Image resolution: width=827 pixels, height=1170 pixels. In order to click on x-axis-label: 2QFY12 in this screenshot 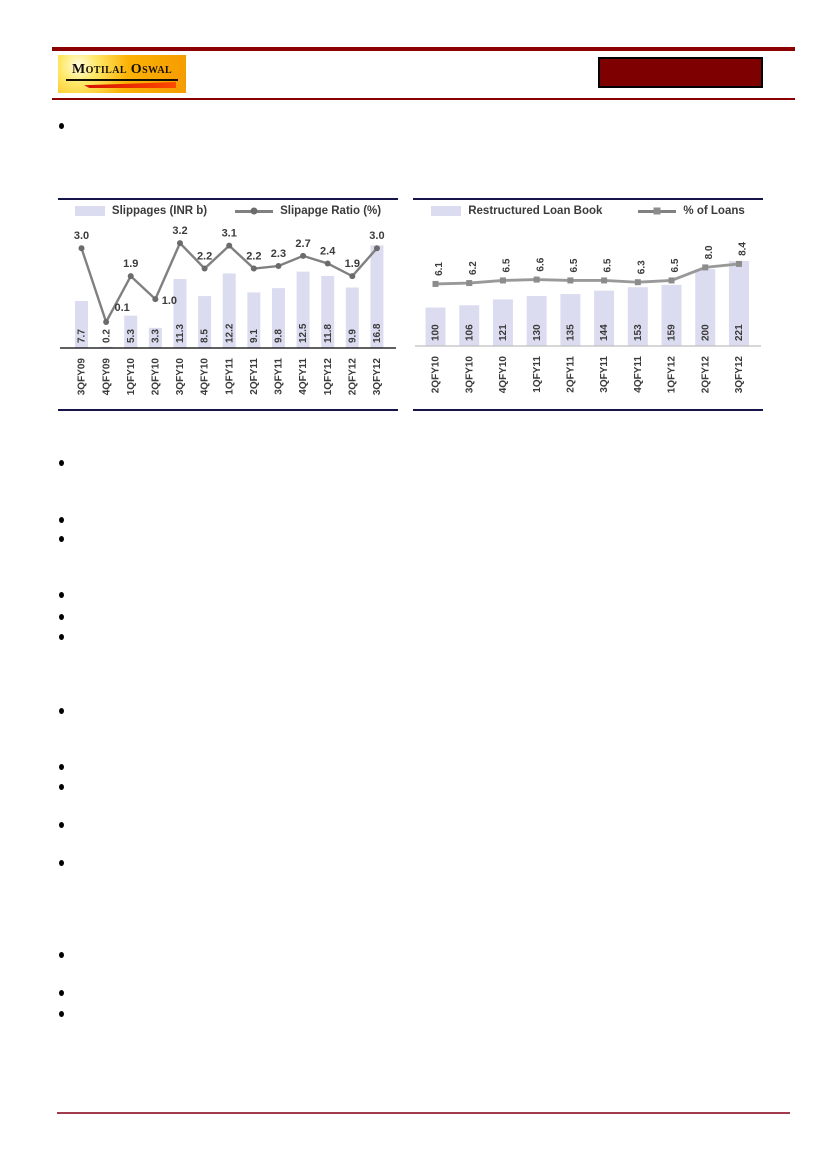, I will do `click(705, 375)`.